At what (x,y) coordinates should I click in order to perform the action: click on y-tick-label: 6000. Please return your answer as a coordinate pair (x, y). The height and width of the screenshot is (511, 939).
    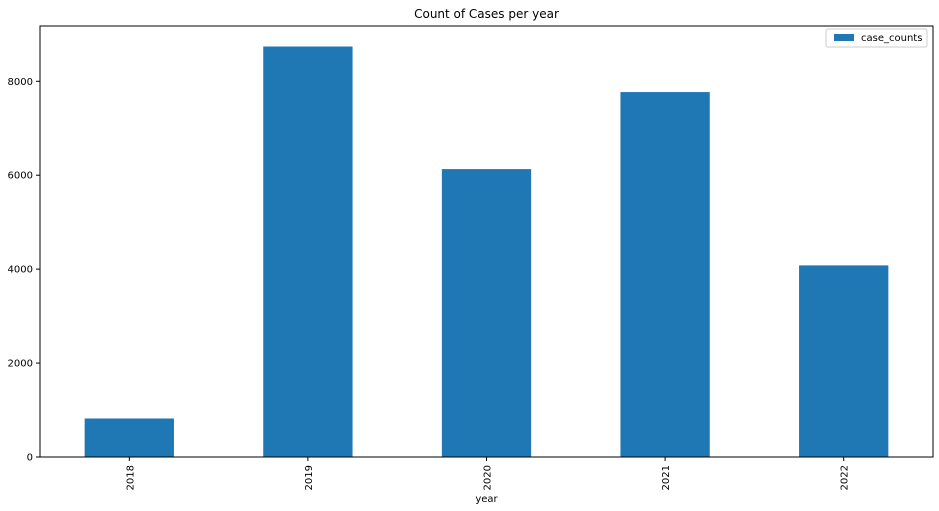
    Looking at the image, I should click on (20, 176).